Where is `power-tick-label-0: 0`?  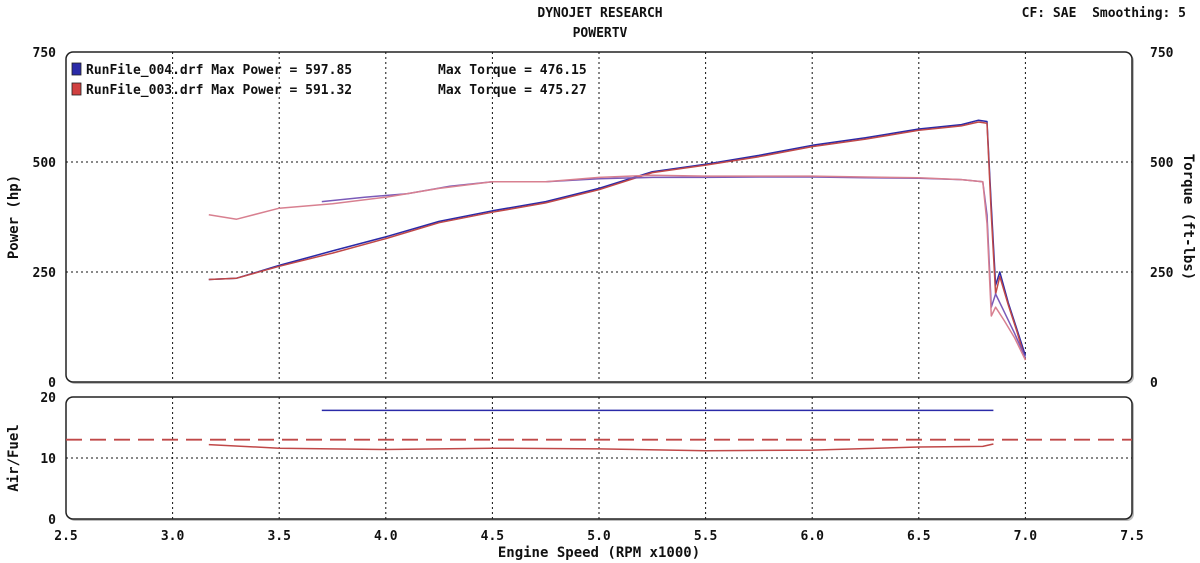
power-tick-label-0: 0 is located at coordinates (52, 383).